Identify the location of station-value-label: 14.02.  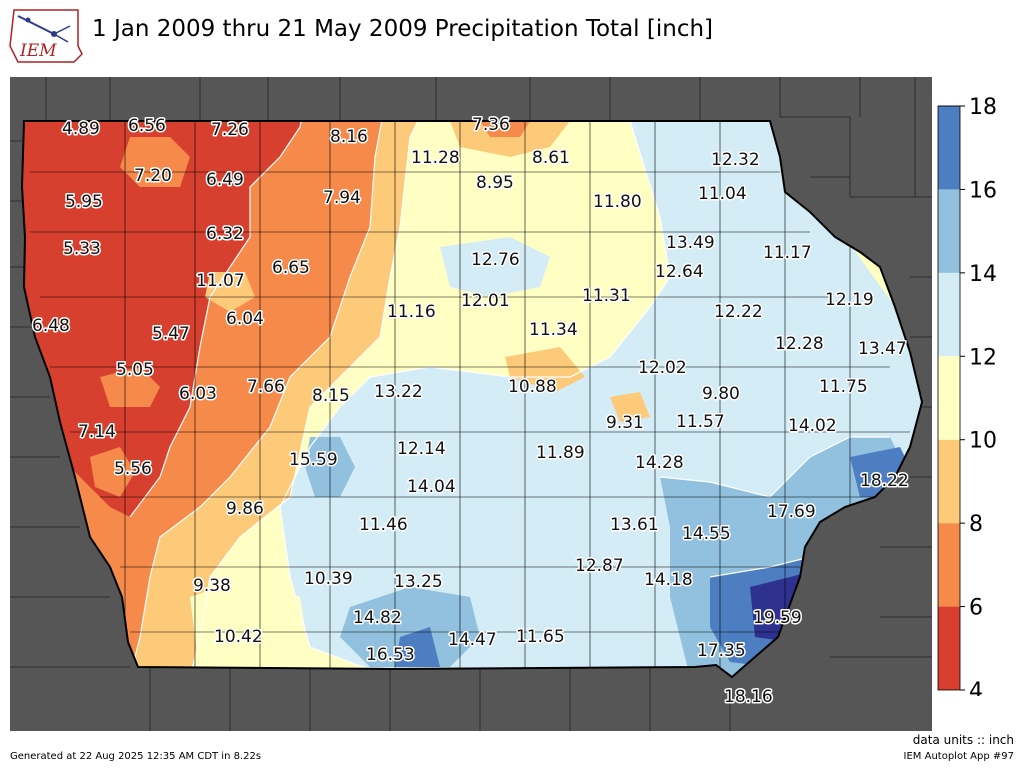
(812, 426).